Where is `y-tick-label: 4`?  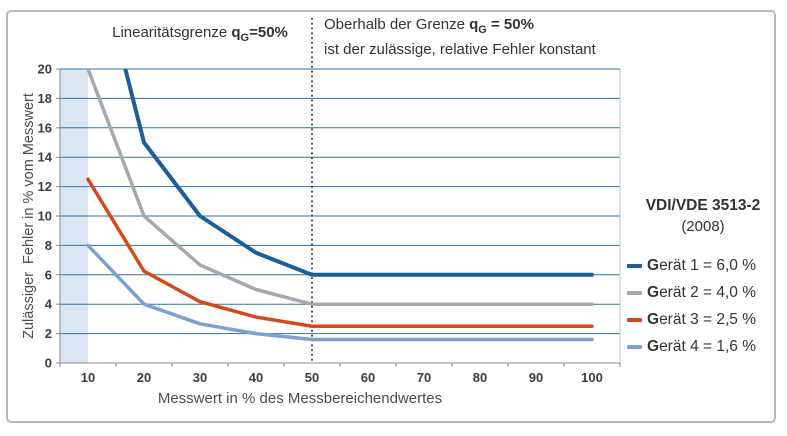
y-tick-label: 4 is located at coordinates (49, 304).